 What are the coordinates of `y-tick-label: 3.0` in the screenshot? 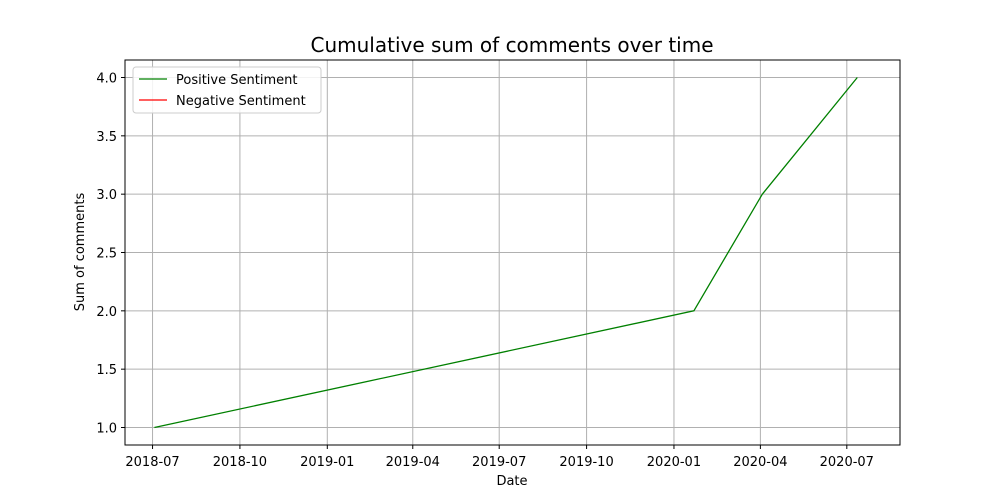 It's located at (106, 195).